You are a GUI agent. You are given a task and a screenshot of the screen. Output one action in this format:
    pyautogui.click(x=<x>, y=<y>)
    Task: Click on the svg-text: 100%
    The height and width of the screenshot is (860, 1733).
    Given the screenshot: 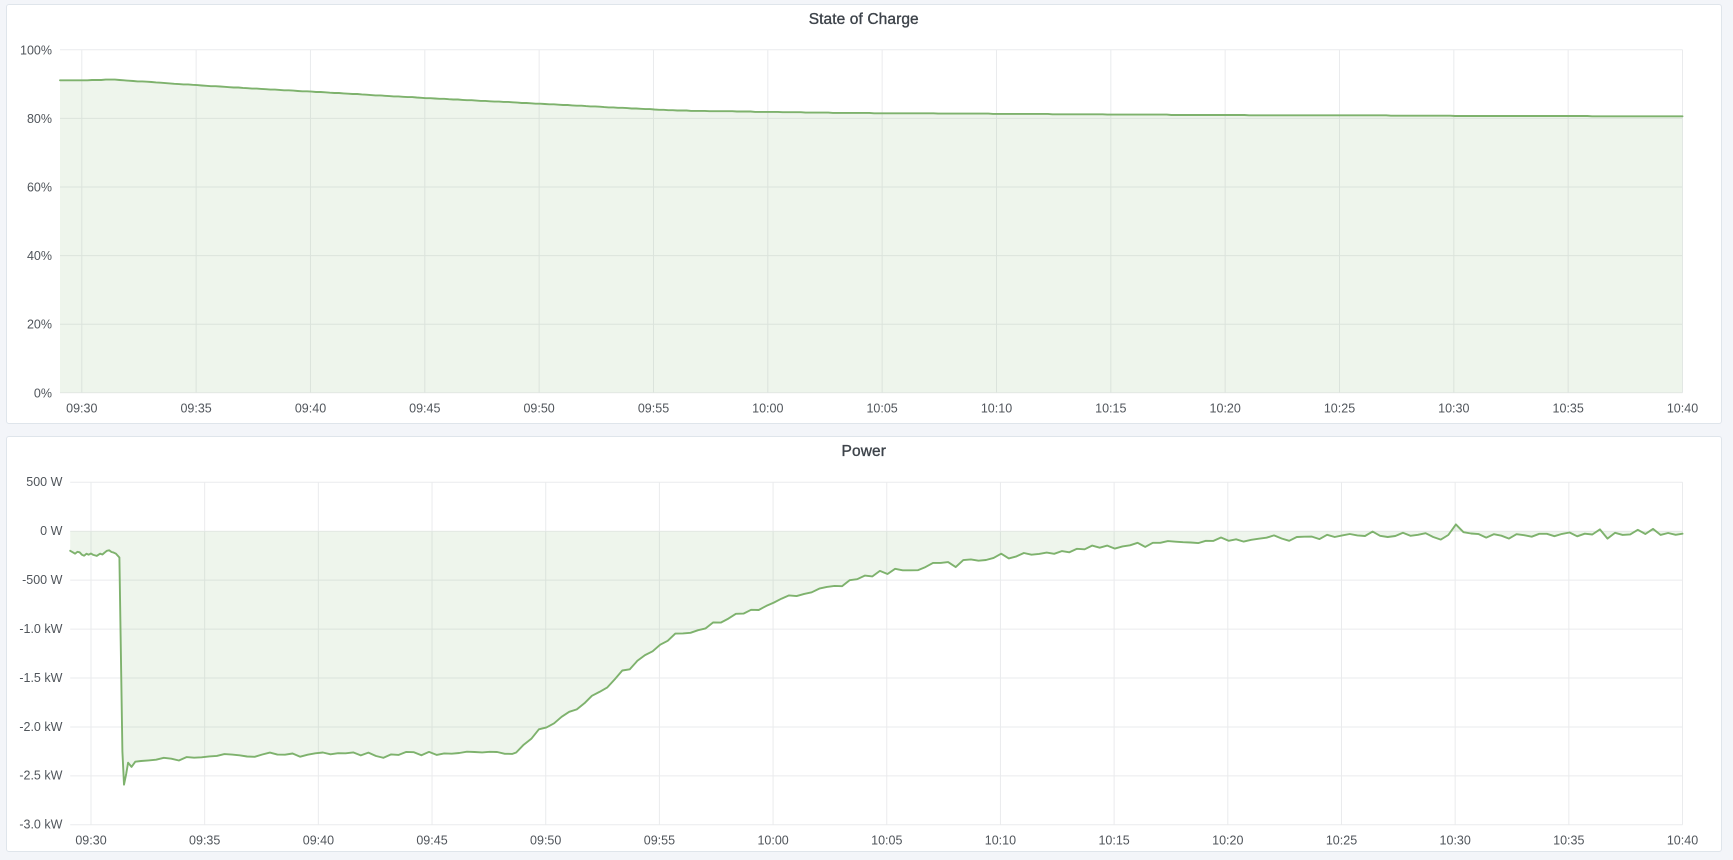 What is the action you would take?
    pyautogui.click(x=36, y=50)
    